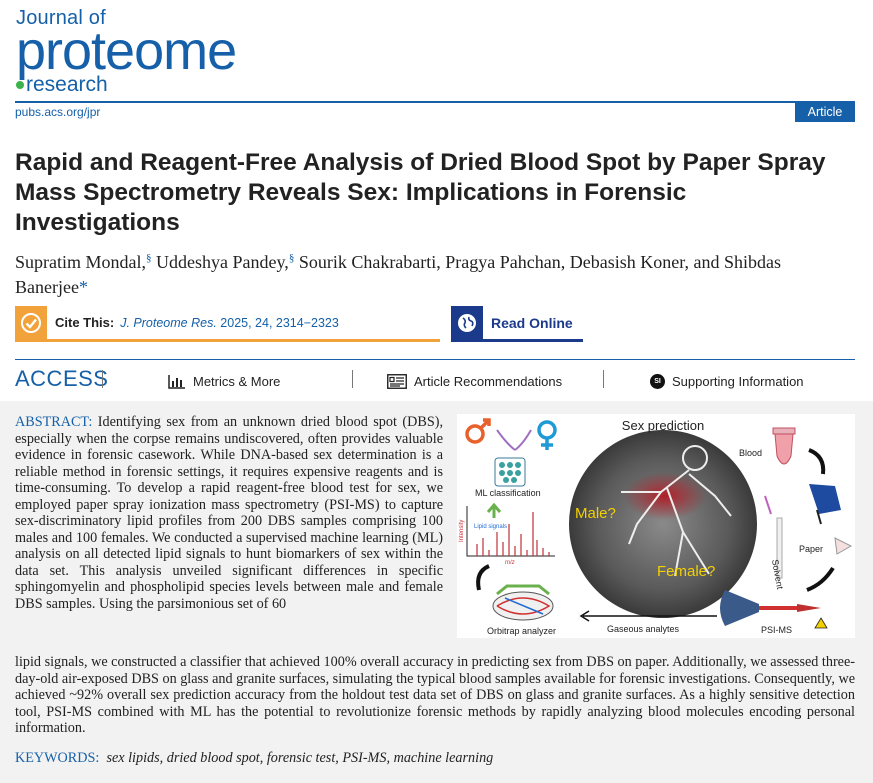  Describe the element at coordinates (277, 322) in the screenshot. I see `citation-volume-pages: 2025, 24, 2314−2323` at that location.